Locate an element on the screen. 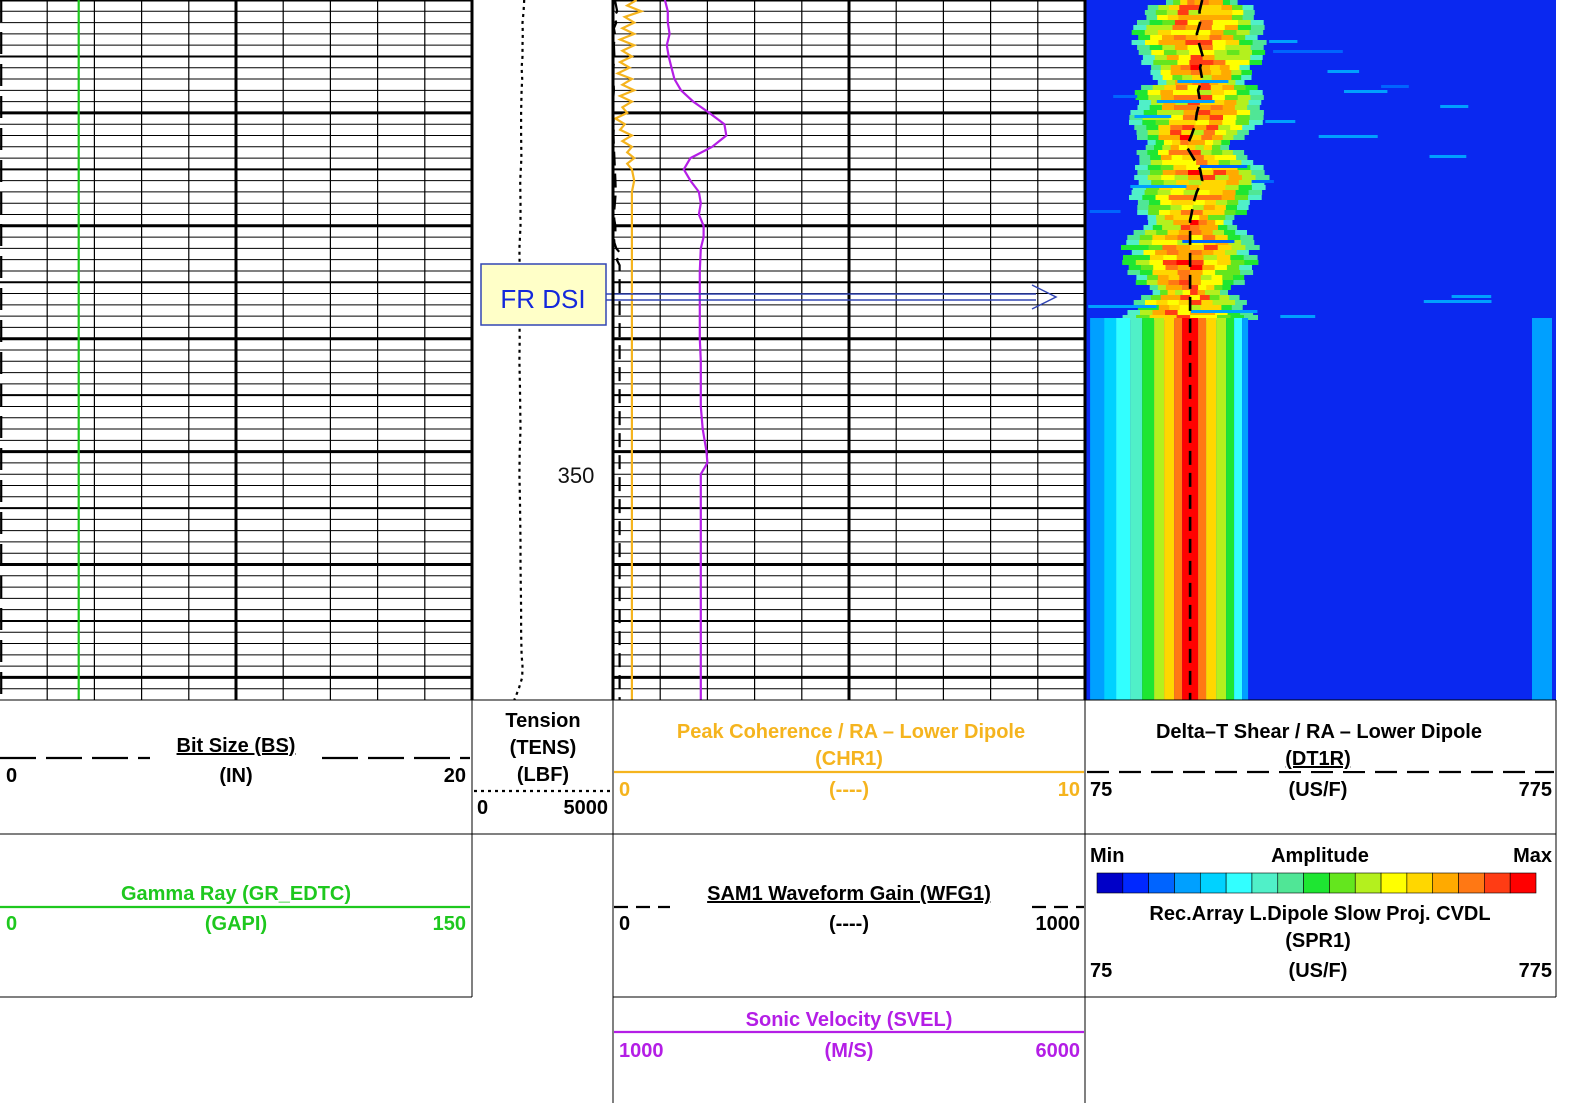  bit-size-unit: (IN) is located at coordinates (235, 776).